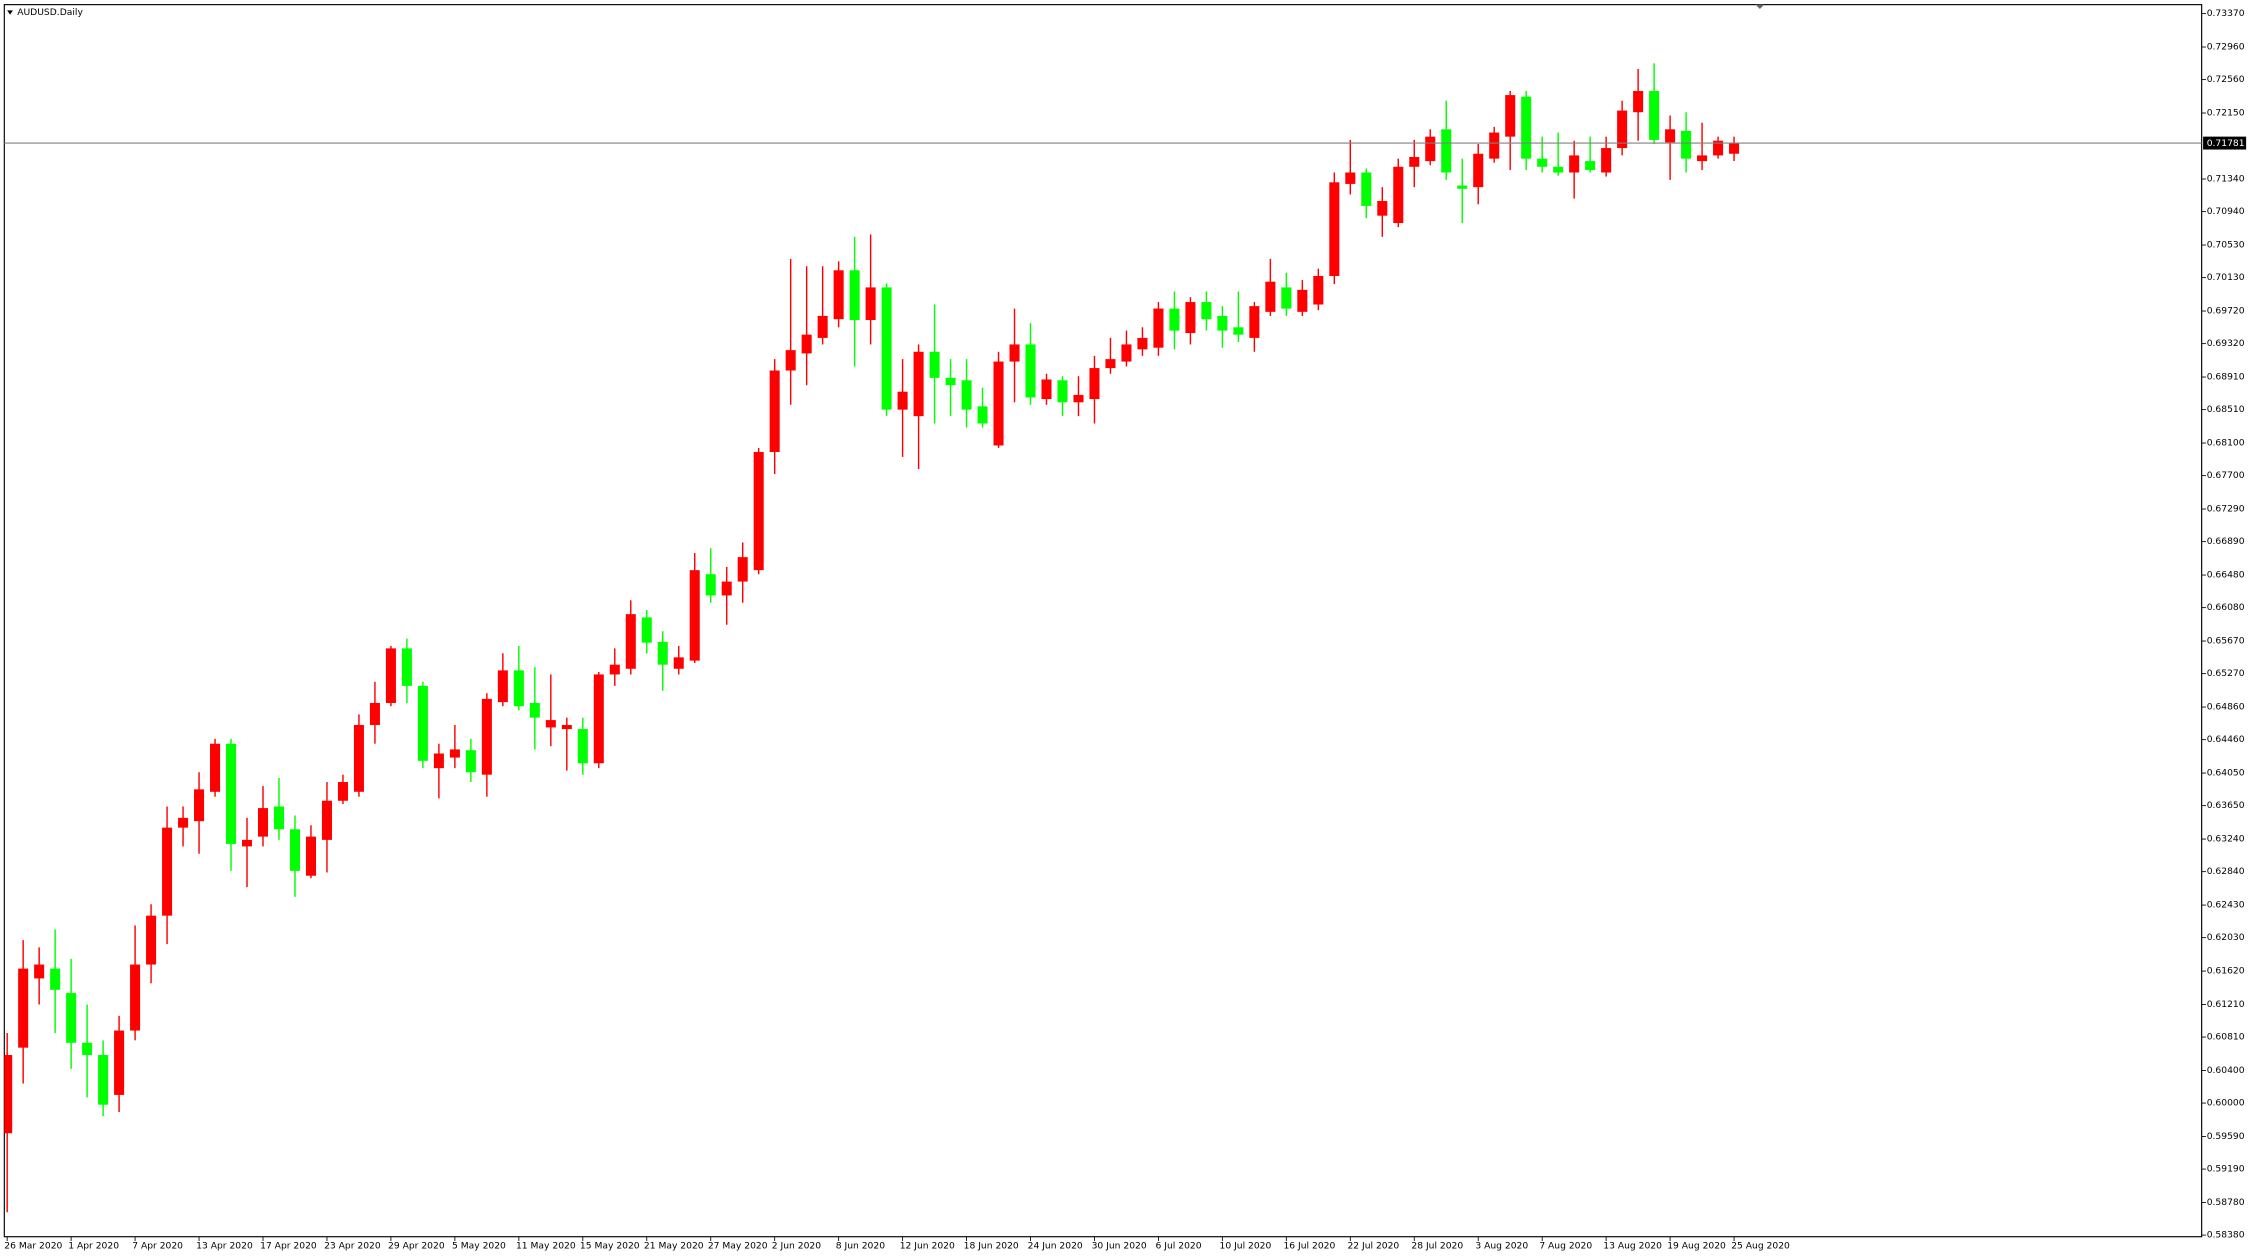 The width and height of the screenshot is (2249, 1260). I want to click on x-tick-label: 17 Apr 2020, so click(288, 1246).